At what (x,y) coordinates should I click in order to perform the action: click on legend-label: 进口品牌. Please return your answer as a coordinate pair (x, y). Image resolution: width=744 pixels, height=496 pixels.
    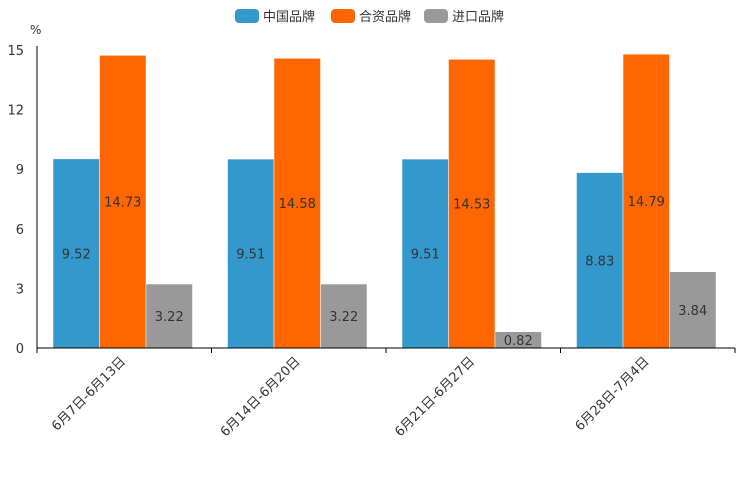
    Looking at the image, I should click on (478, 17).